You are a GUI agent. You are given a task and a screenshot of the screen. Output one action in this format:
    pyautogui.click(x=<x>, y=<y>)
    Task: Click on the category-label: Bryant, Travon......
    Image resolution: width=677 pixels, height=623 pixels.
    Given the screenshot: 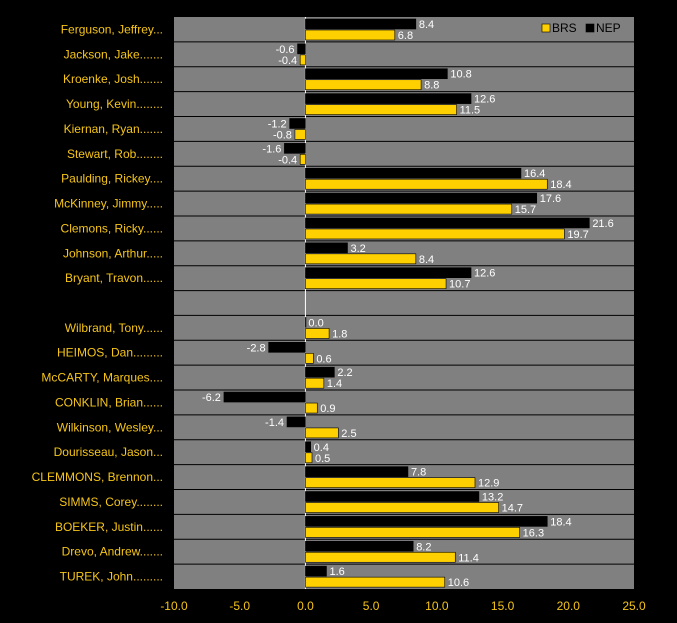 What is the action you would take?
    pyautogui.click(x=114, y=278)
    